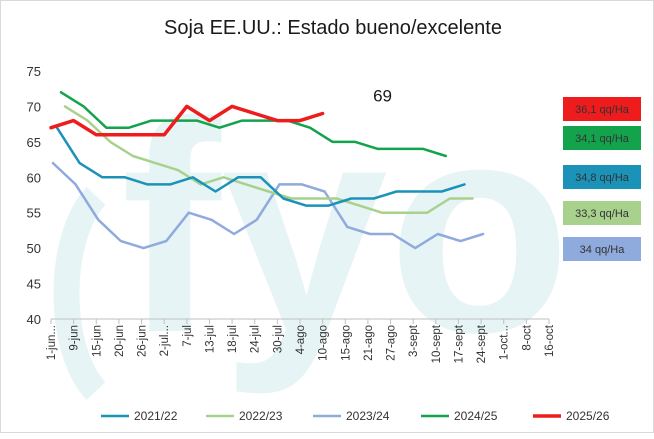 This screenshot has width=654, height=439. What do you see at coordinates (369, 343) in the screenshot?
I see `x-tick-label: 21-ago` at bounding box center [369, 343].